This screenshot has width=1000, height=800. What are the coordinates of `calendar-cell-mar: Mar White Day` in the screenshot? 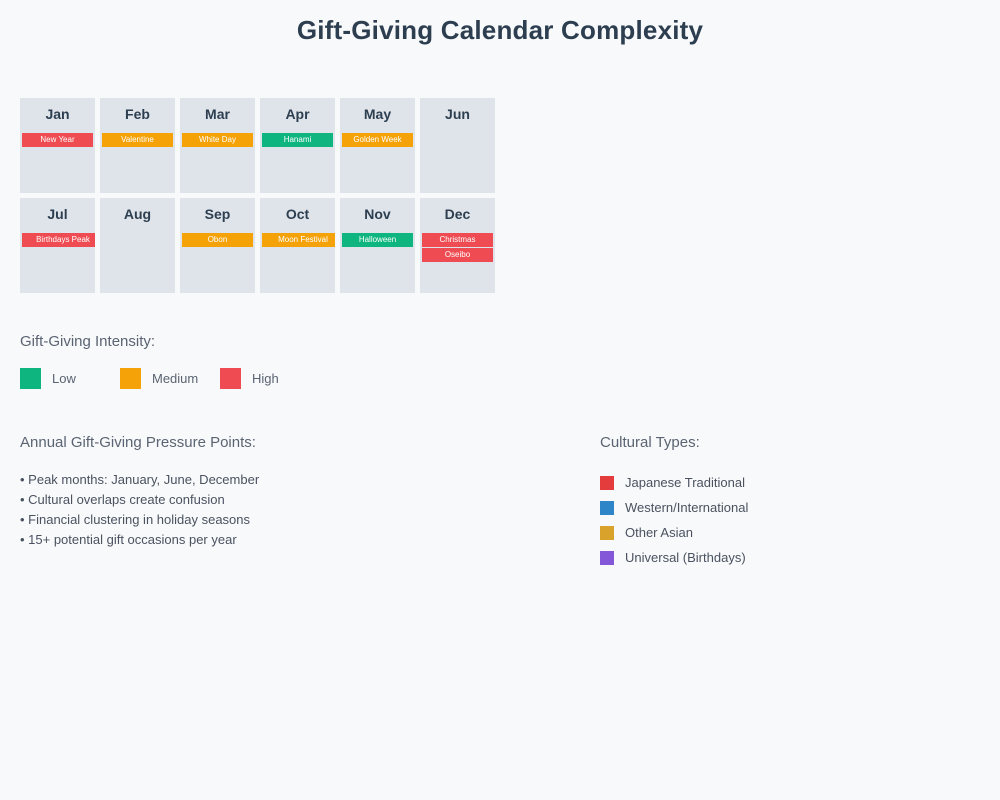 It's located at (217, 145).